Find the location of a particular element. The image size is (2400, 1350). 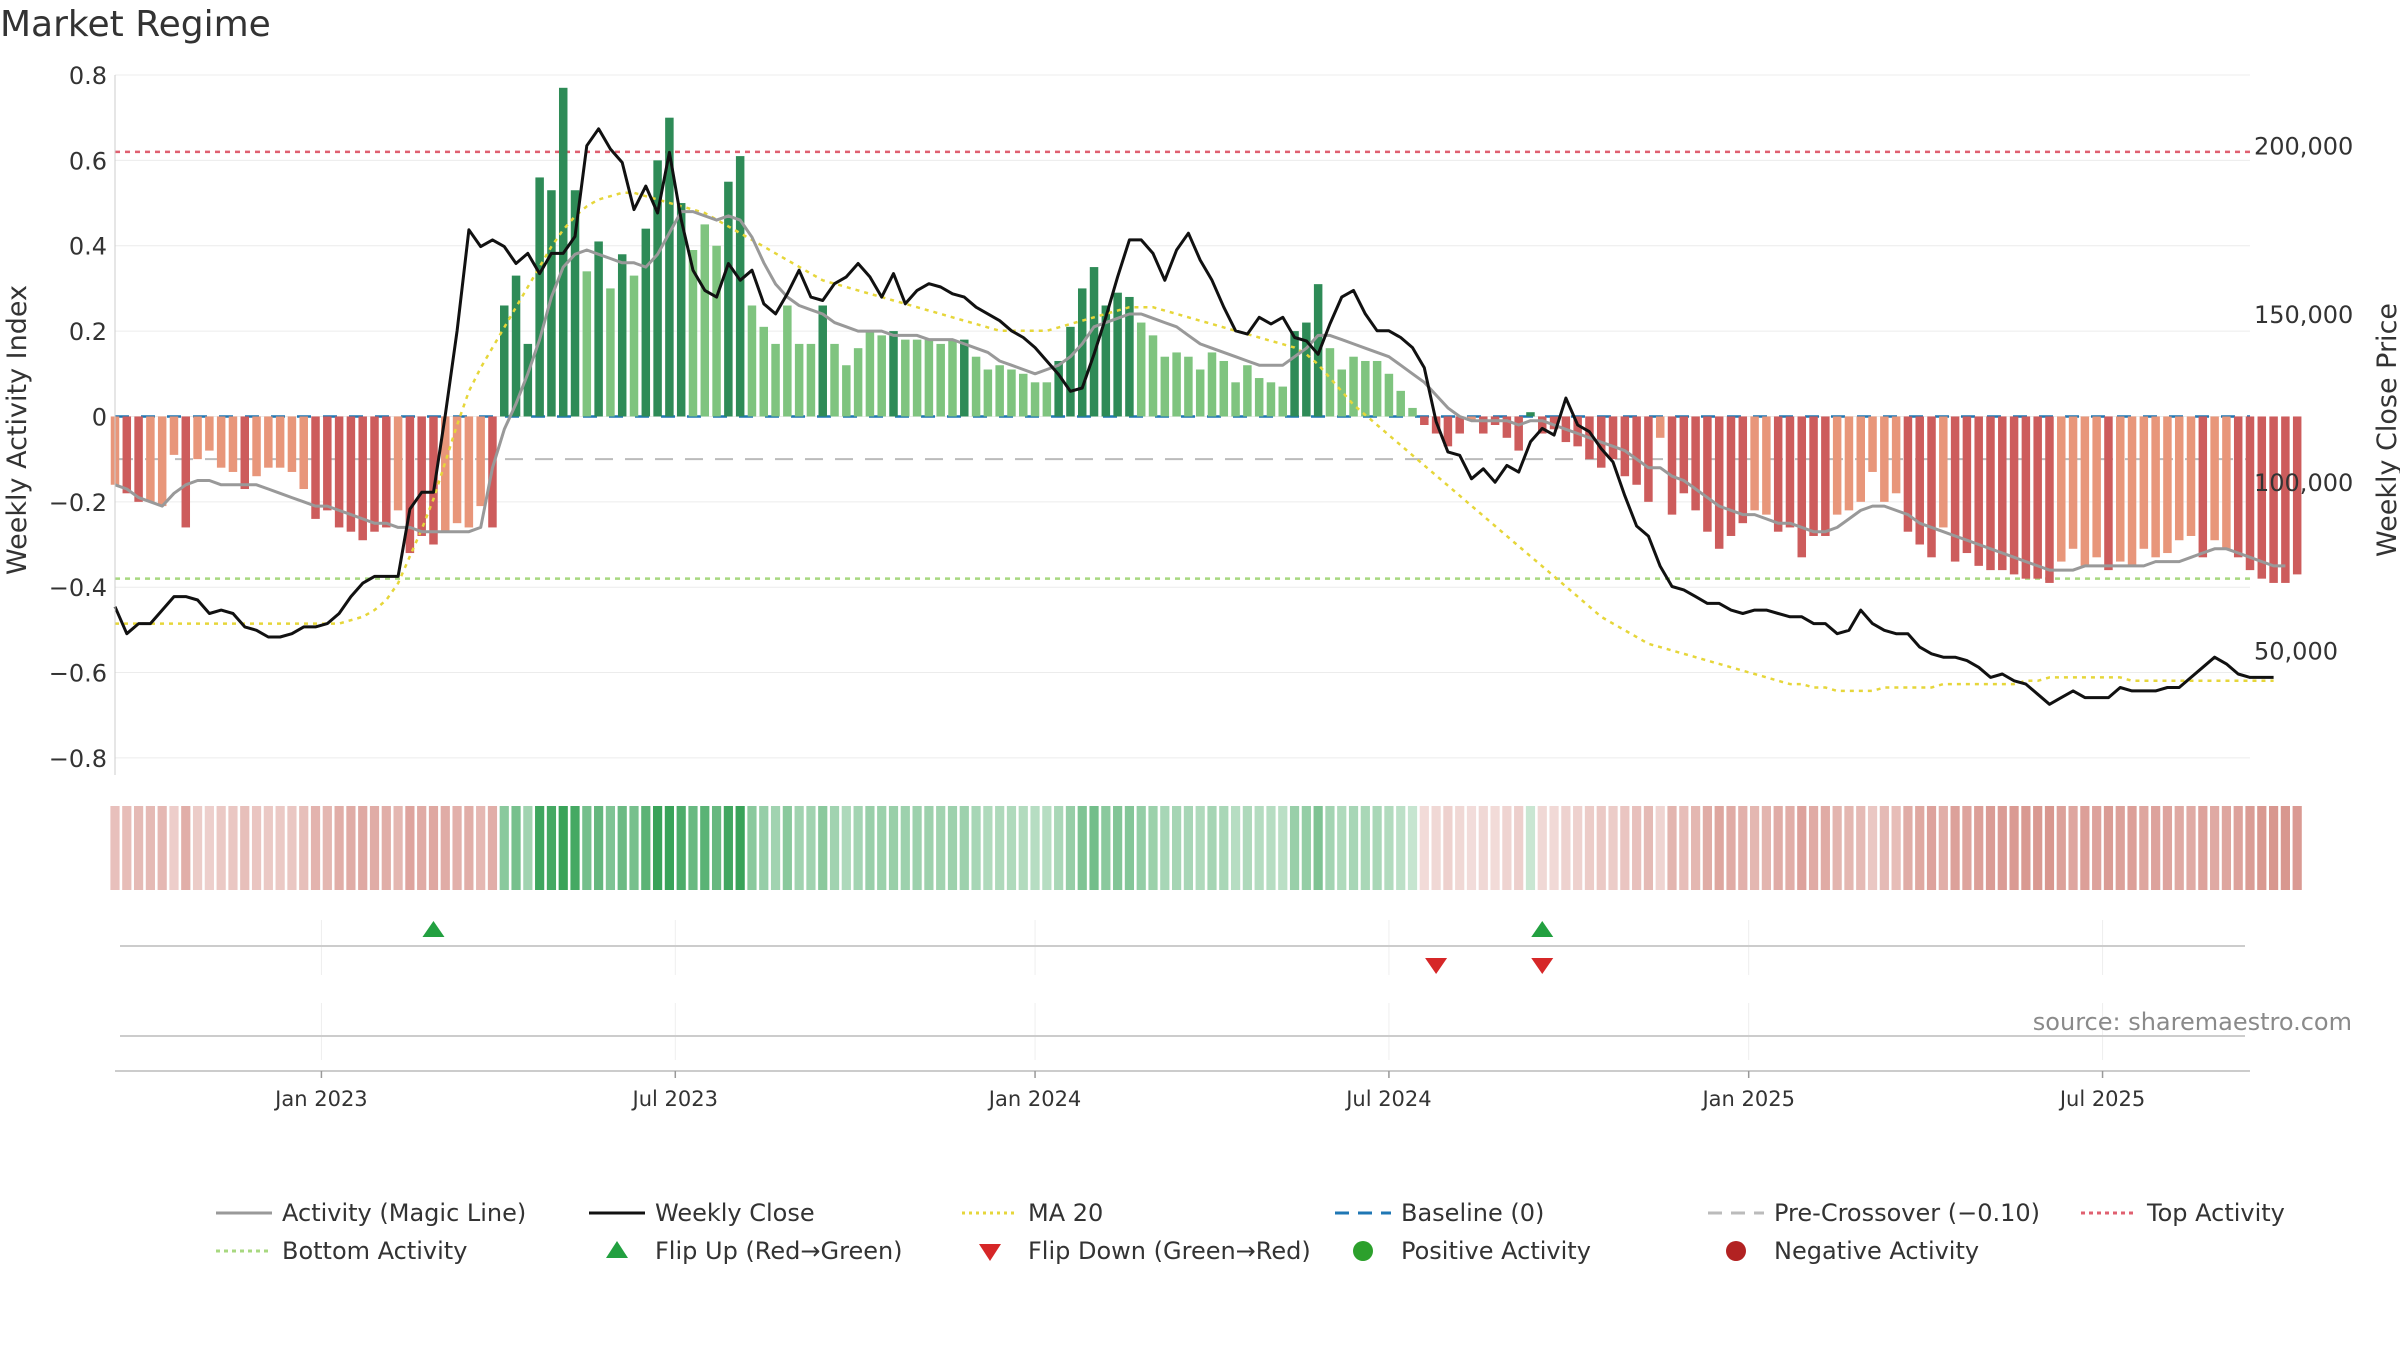

y-tick-label-left: −0.6 is located at coordinates (78, 674).